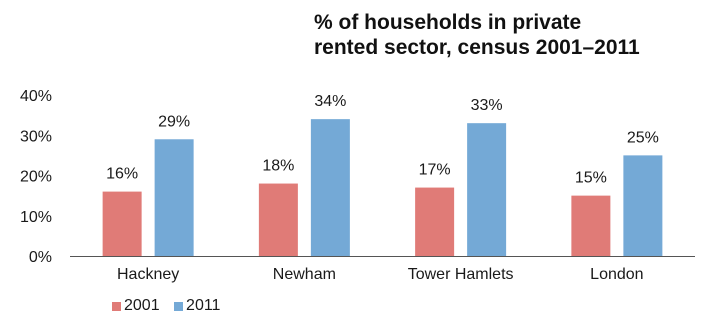 This screenshot has width=701, height=321. Describe the element at coordinates (40, 257) in the screenshot. I see `y-tick-label: 0%` at that location.